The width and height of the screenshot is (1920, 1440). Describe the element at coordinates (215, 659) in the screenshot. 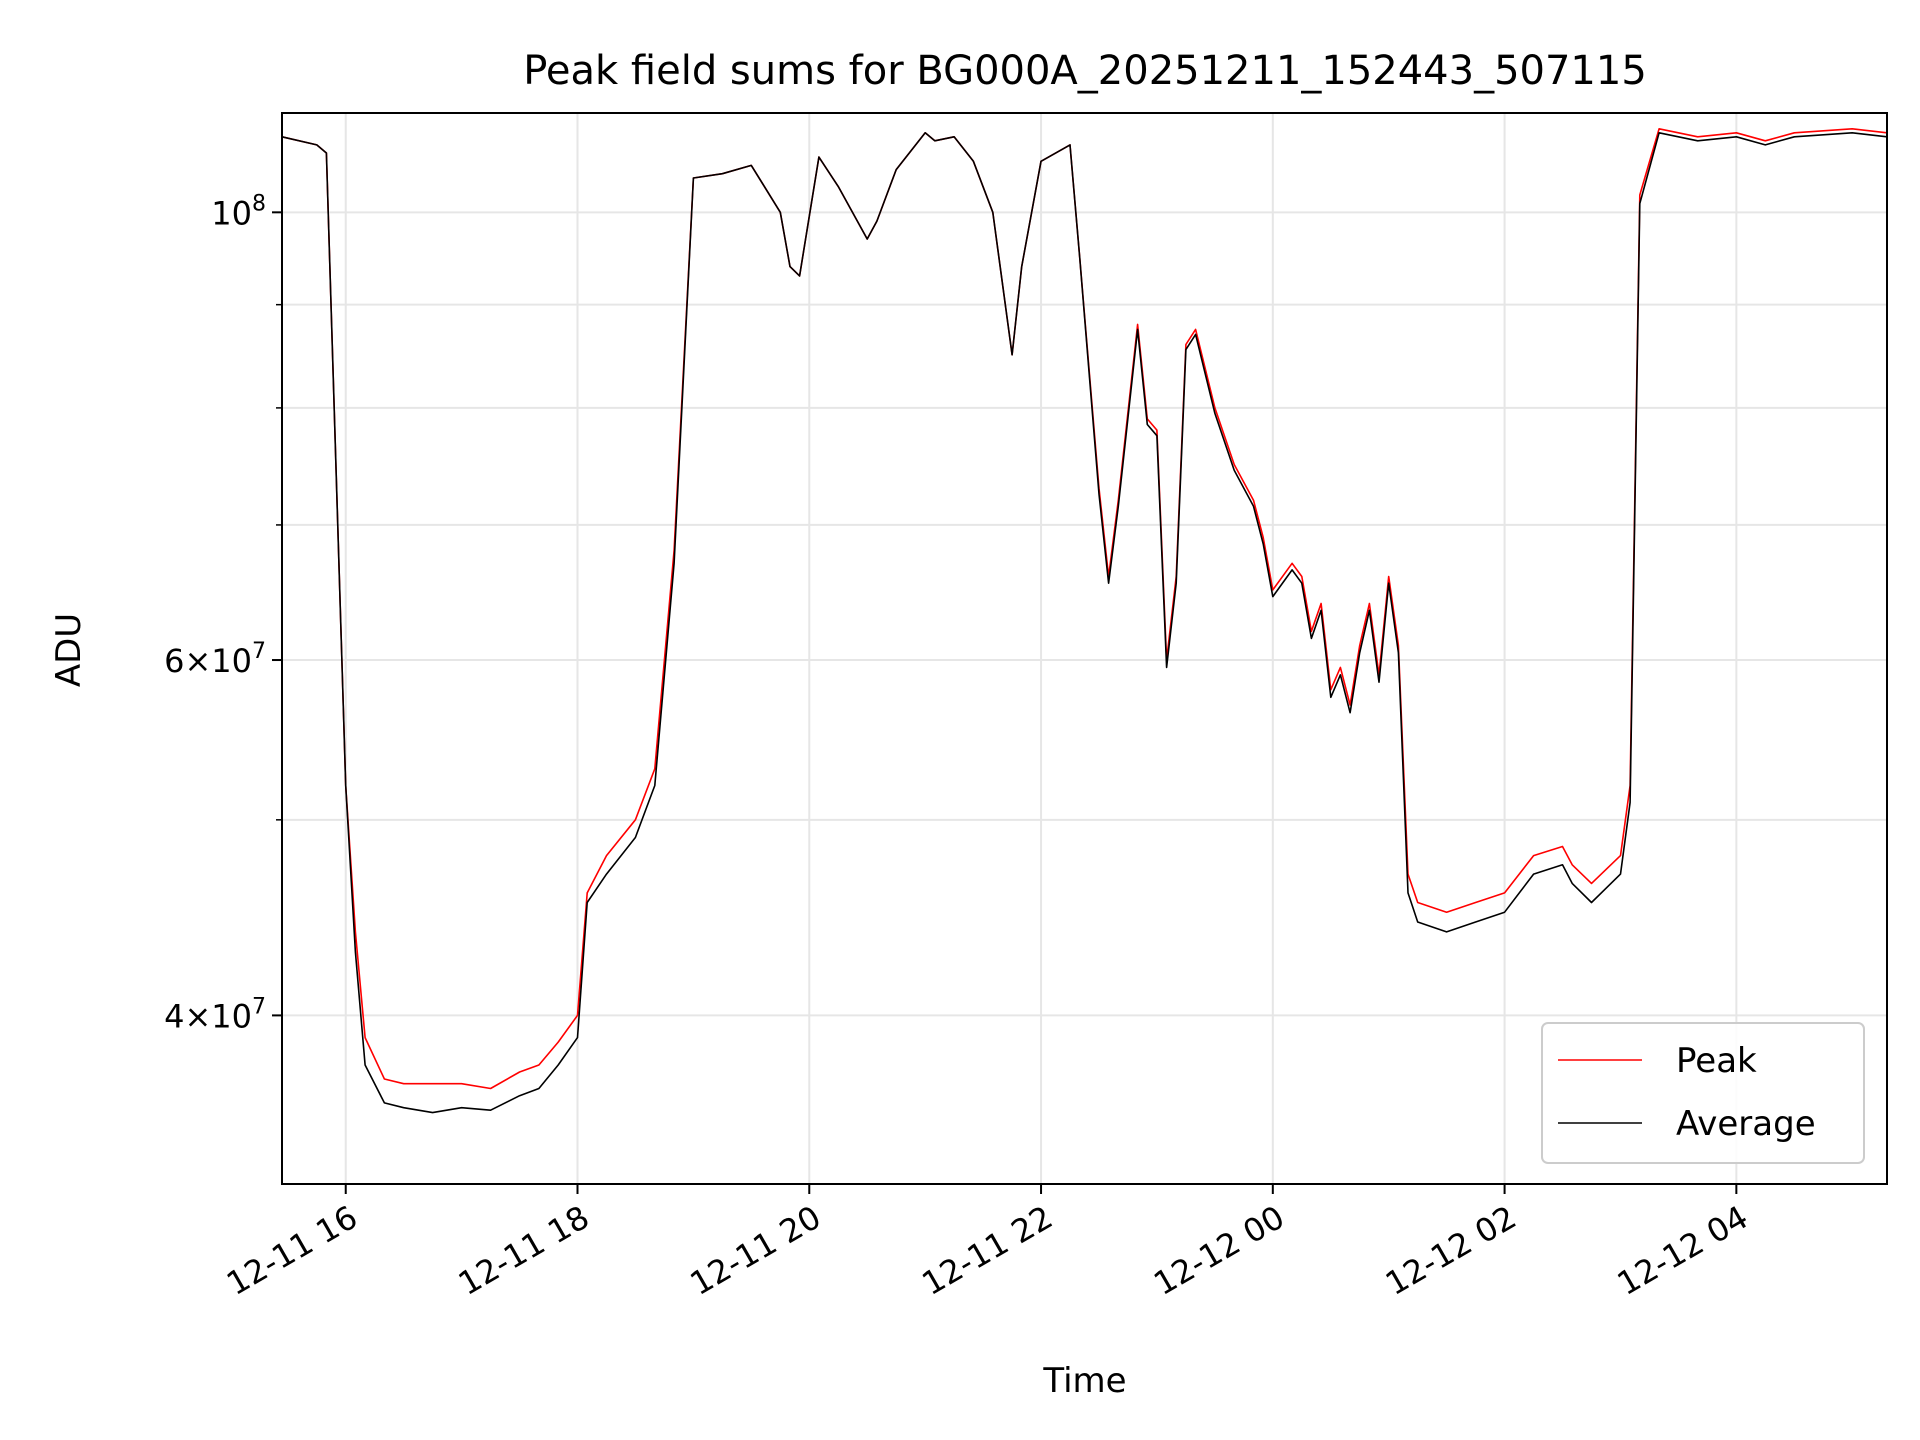

I see `y-tick-label: 6×107` at that location.